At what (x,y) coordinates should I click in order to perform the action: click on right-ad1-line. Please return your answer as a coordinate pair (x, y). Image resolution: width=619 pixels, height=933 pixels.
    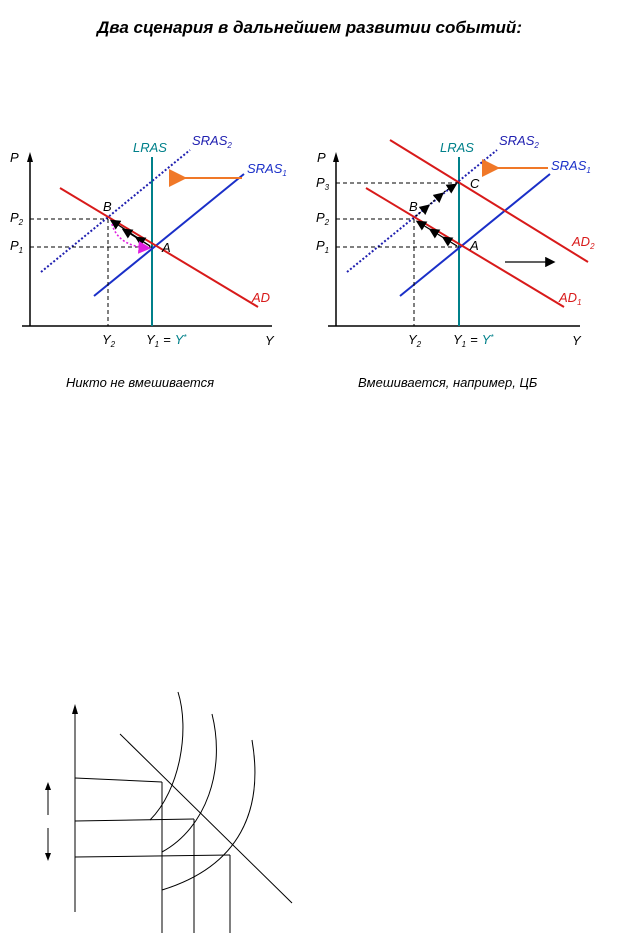
    Looking at the image, I should click on (465, 247).